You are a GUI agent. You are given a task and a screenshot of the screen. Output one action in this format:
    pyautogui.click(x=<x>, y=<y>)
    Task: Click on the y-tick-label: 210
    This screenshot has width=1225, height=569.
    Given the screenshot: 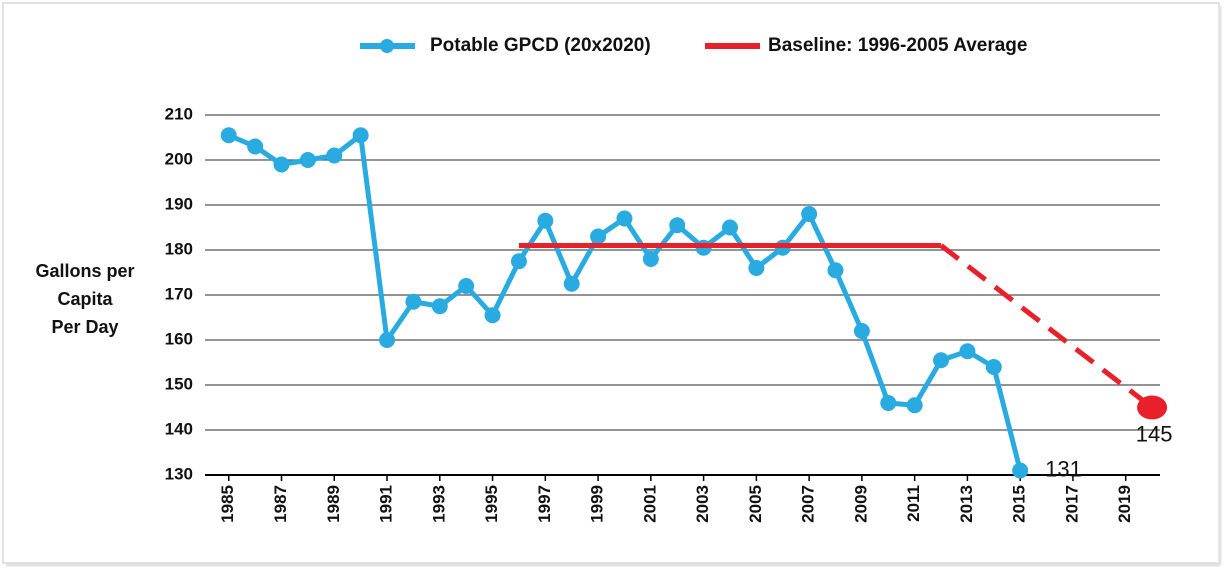 What is the action you would take?
    pyautogui.click(x=179, y=113)
    